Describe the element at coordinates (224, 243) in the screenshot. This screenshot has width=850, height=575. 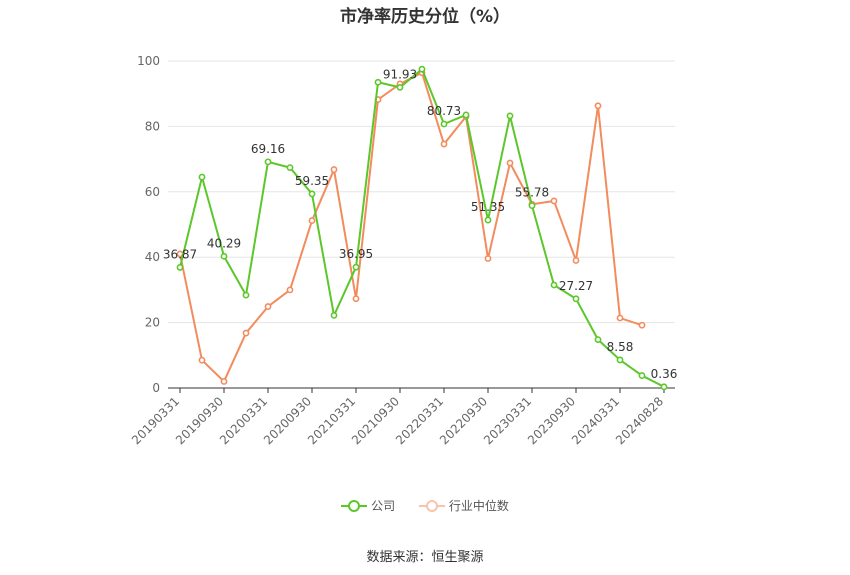
I see `data-label-company-20190930: 40.29` at that location.